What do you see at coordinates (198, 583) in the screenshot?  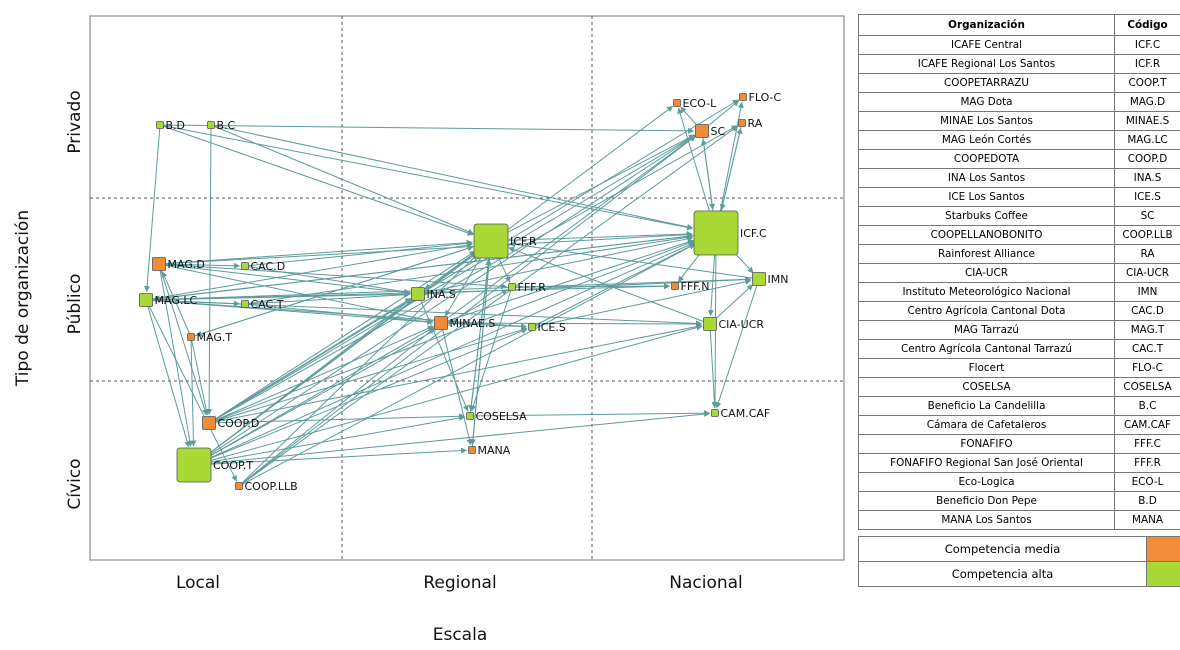 I see `x-category-local: Local` at bounding box center [198, 583].